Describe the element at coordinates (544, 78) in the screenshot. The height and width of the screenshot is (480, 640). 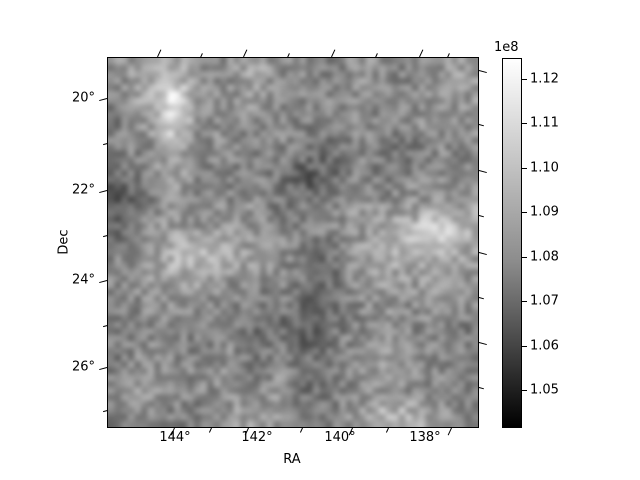
I see `colorbar-tick-label: 1.12` at that location.